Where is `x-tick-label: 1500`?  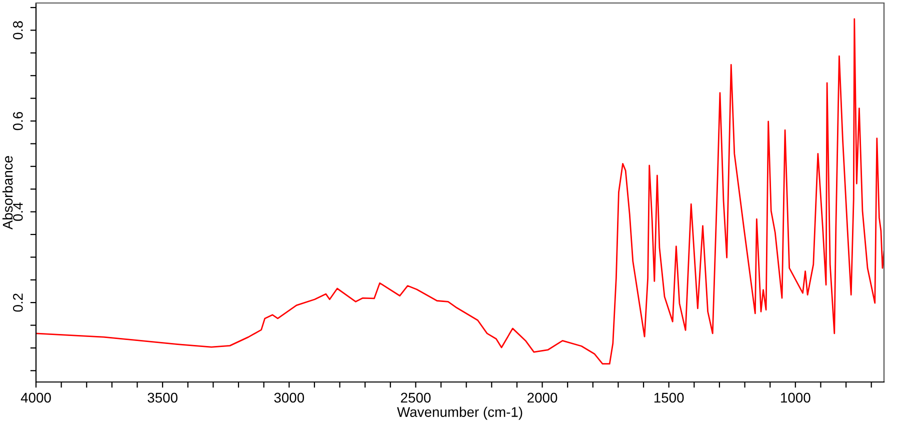 x-tick-label: 1500 is located at coordinates (669, 397).